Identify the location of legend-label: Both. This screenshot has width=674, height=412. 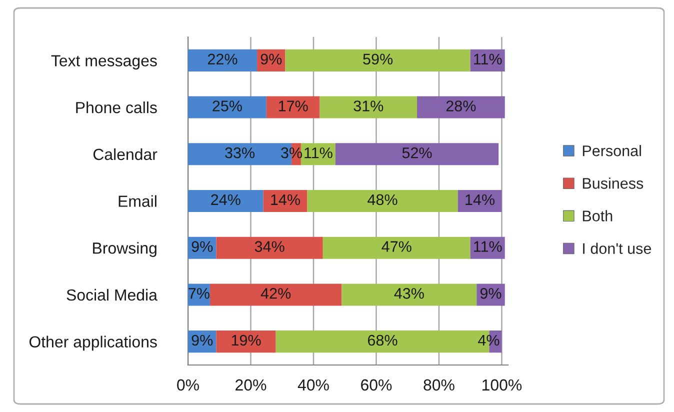
(597, 216).